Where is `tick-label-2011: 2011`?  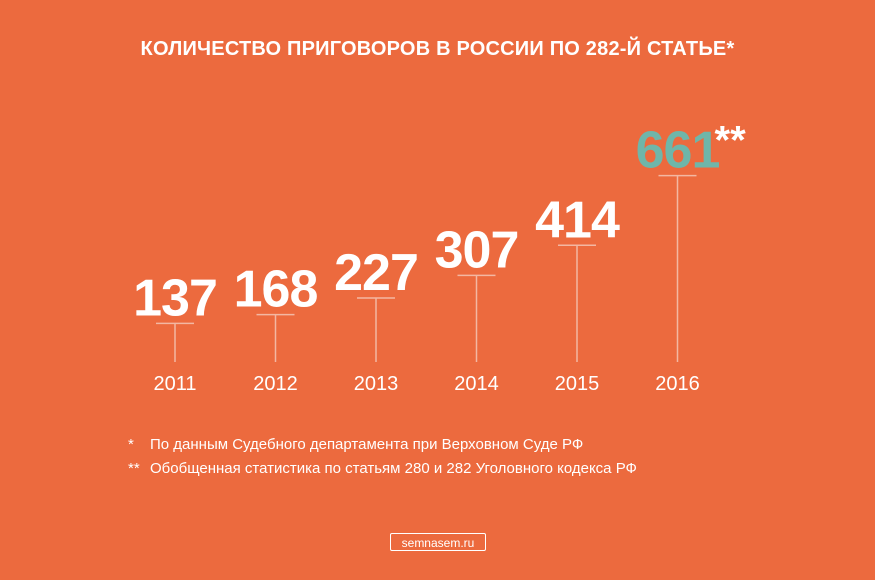
tick-label-2011: 2011 is located at coordinates (174, 384).